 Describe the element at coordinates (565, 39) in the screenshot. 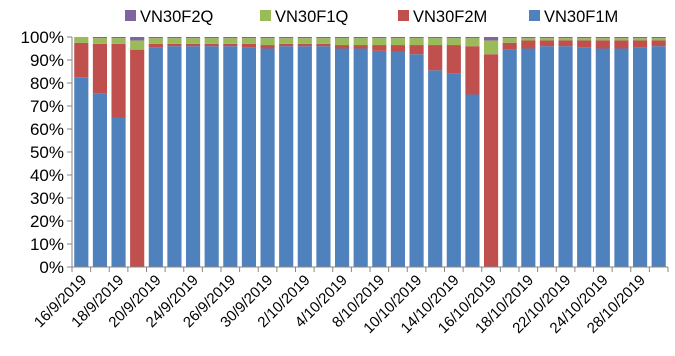

I see `bar-vn30f1q-22-10-2019` at that location.